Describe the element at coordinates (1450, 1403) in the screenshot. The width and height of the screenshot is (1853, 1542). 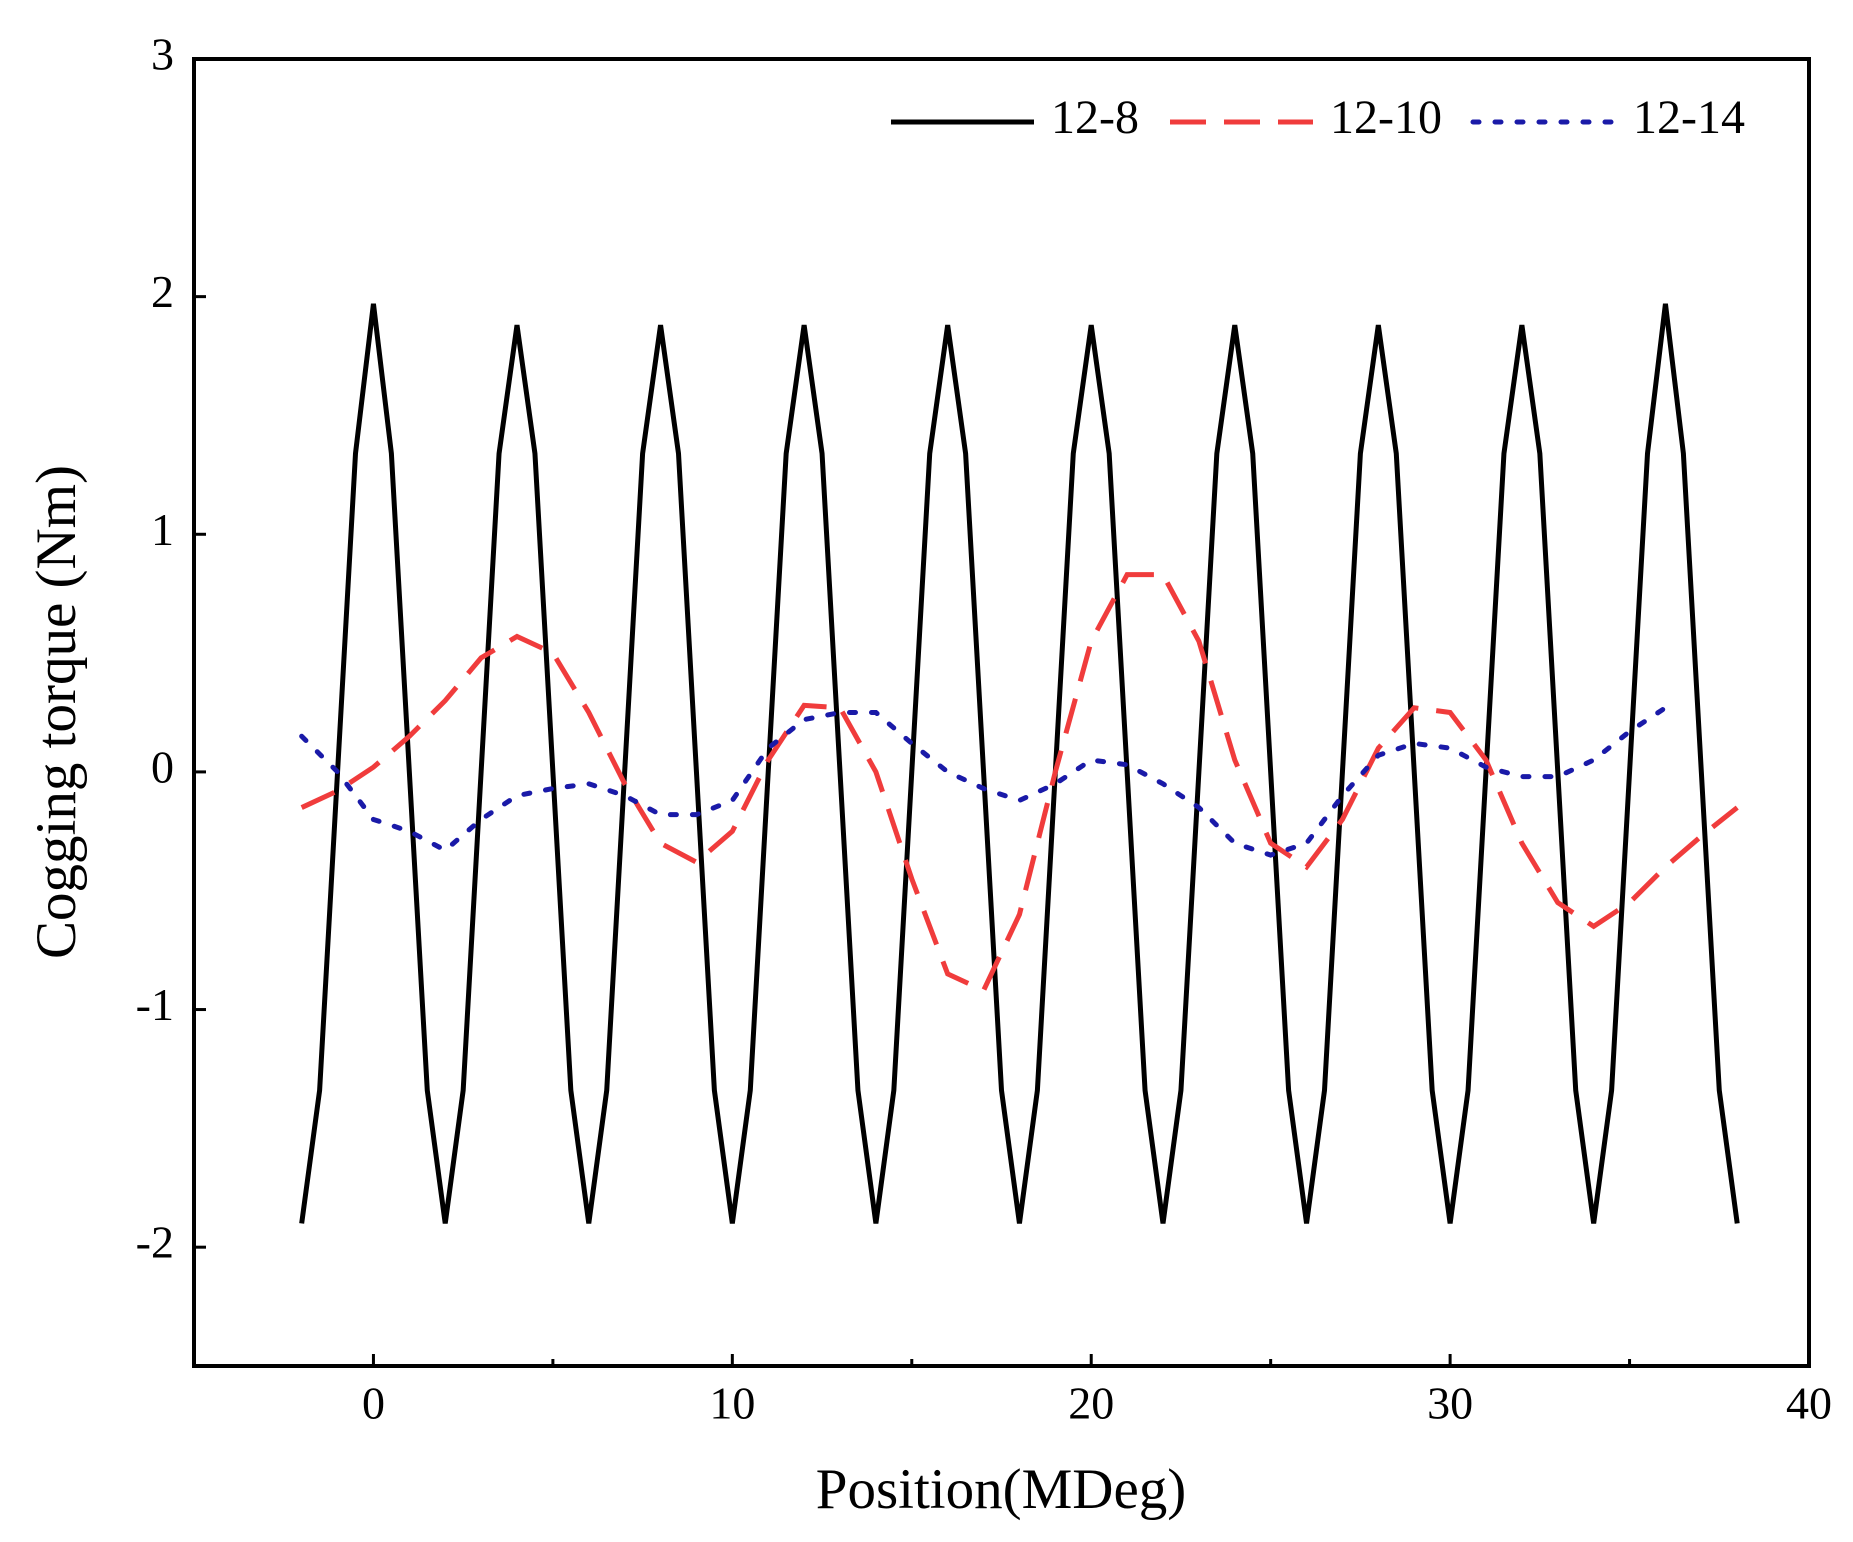
I see `x-tick-label: 30` at that location.